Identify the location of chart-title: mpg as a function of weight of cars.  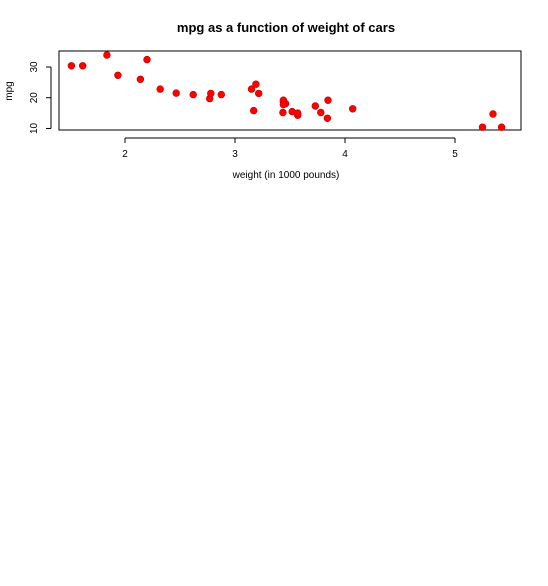
(286, 27).